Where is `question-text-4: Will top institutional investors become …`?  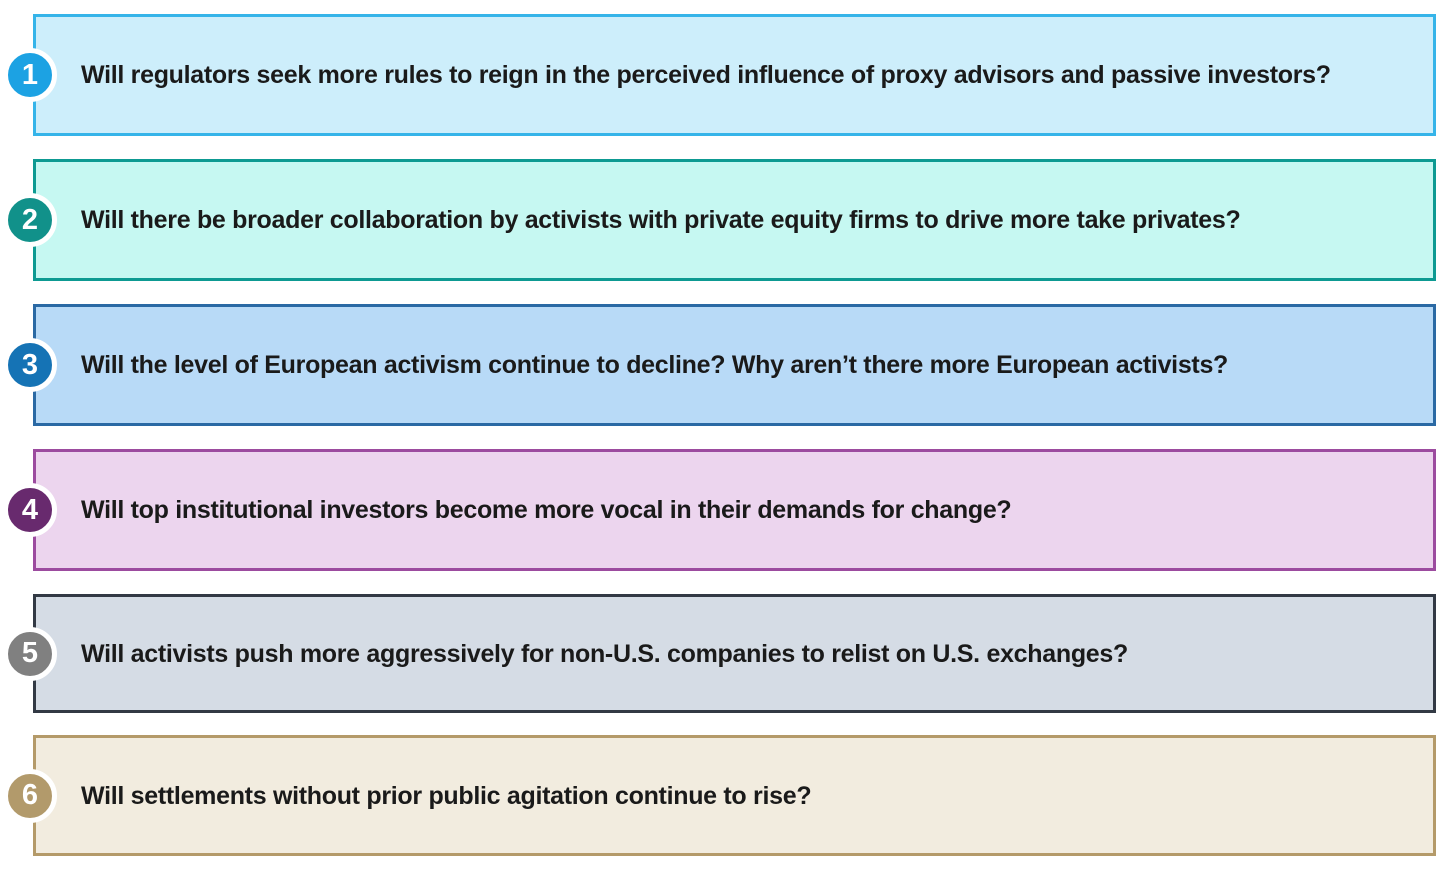 question-text-4: Will top institutional investors become … is located at coordinates (546, 510).